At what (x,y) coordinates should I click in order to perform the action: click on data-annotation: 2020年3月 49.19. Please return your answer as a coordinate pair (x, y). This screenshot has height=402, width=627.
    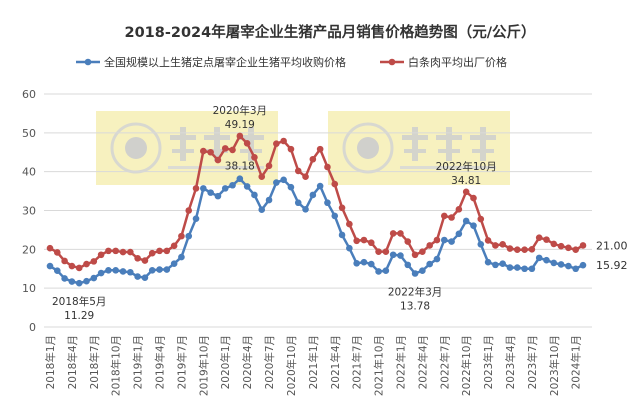
    Looking at the image, I should click on (240, 117).